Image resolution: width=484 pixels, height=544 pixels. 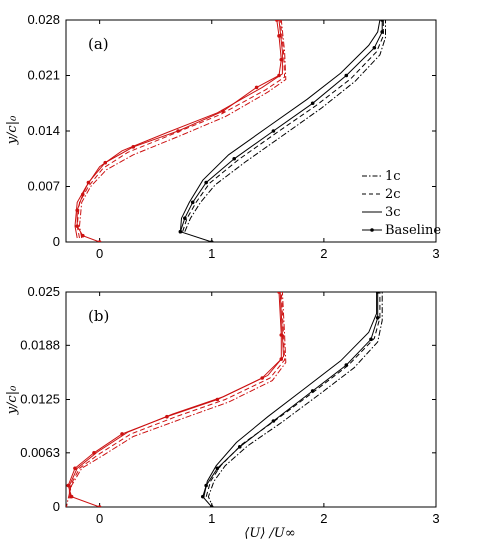 What do you see at coordinates (40, 452) in the screenshot?
I see `y-tick-label: 0.0063` at bounding box center [40, 452].